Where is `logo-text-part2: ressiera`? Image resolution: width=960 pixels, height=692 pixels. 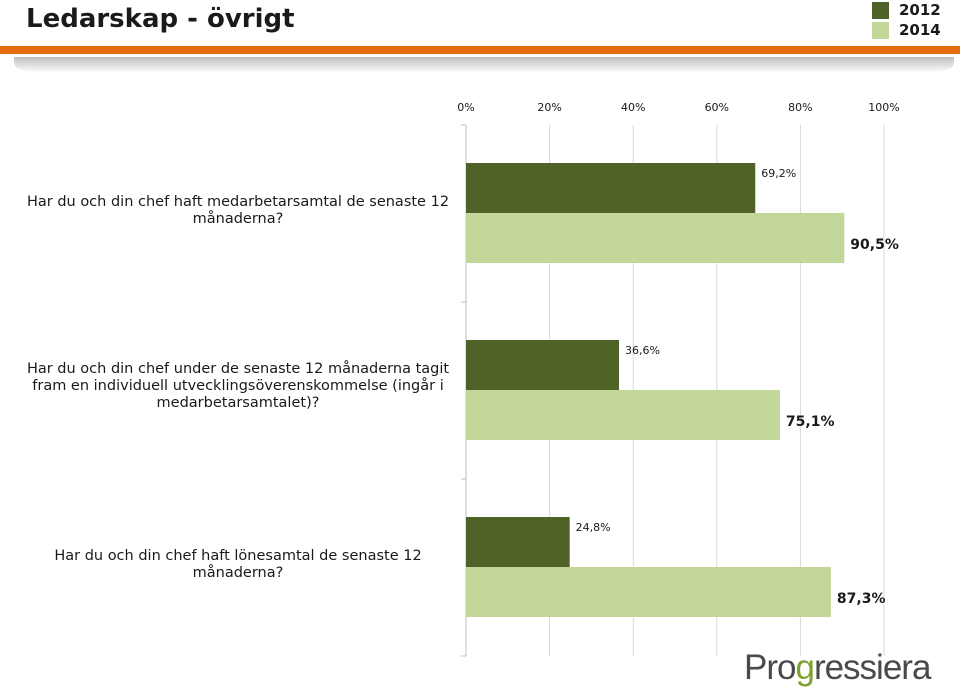
logo-text-part2: ressiera is located at coordinates (872, 667).